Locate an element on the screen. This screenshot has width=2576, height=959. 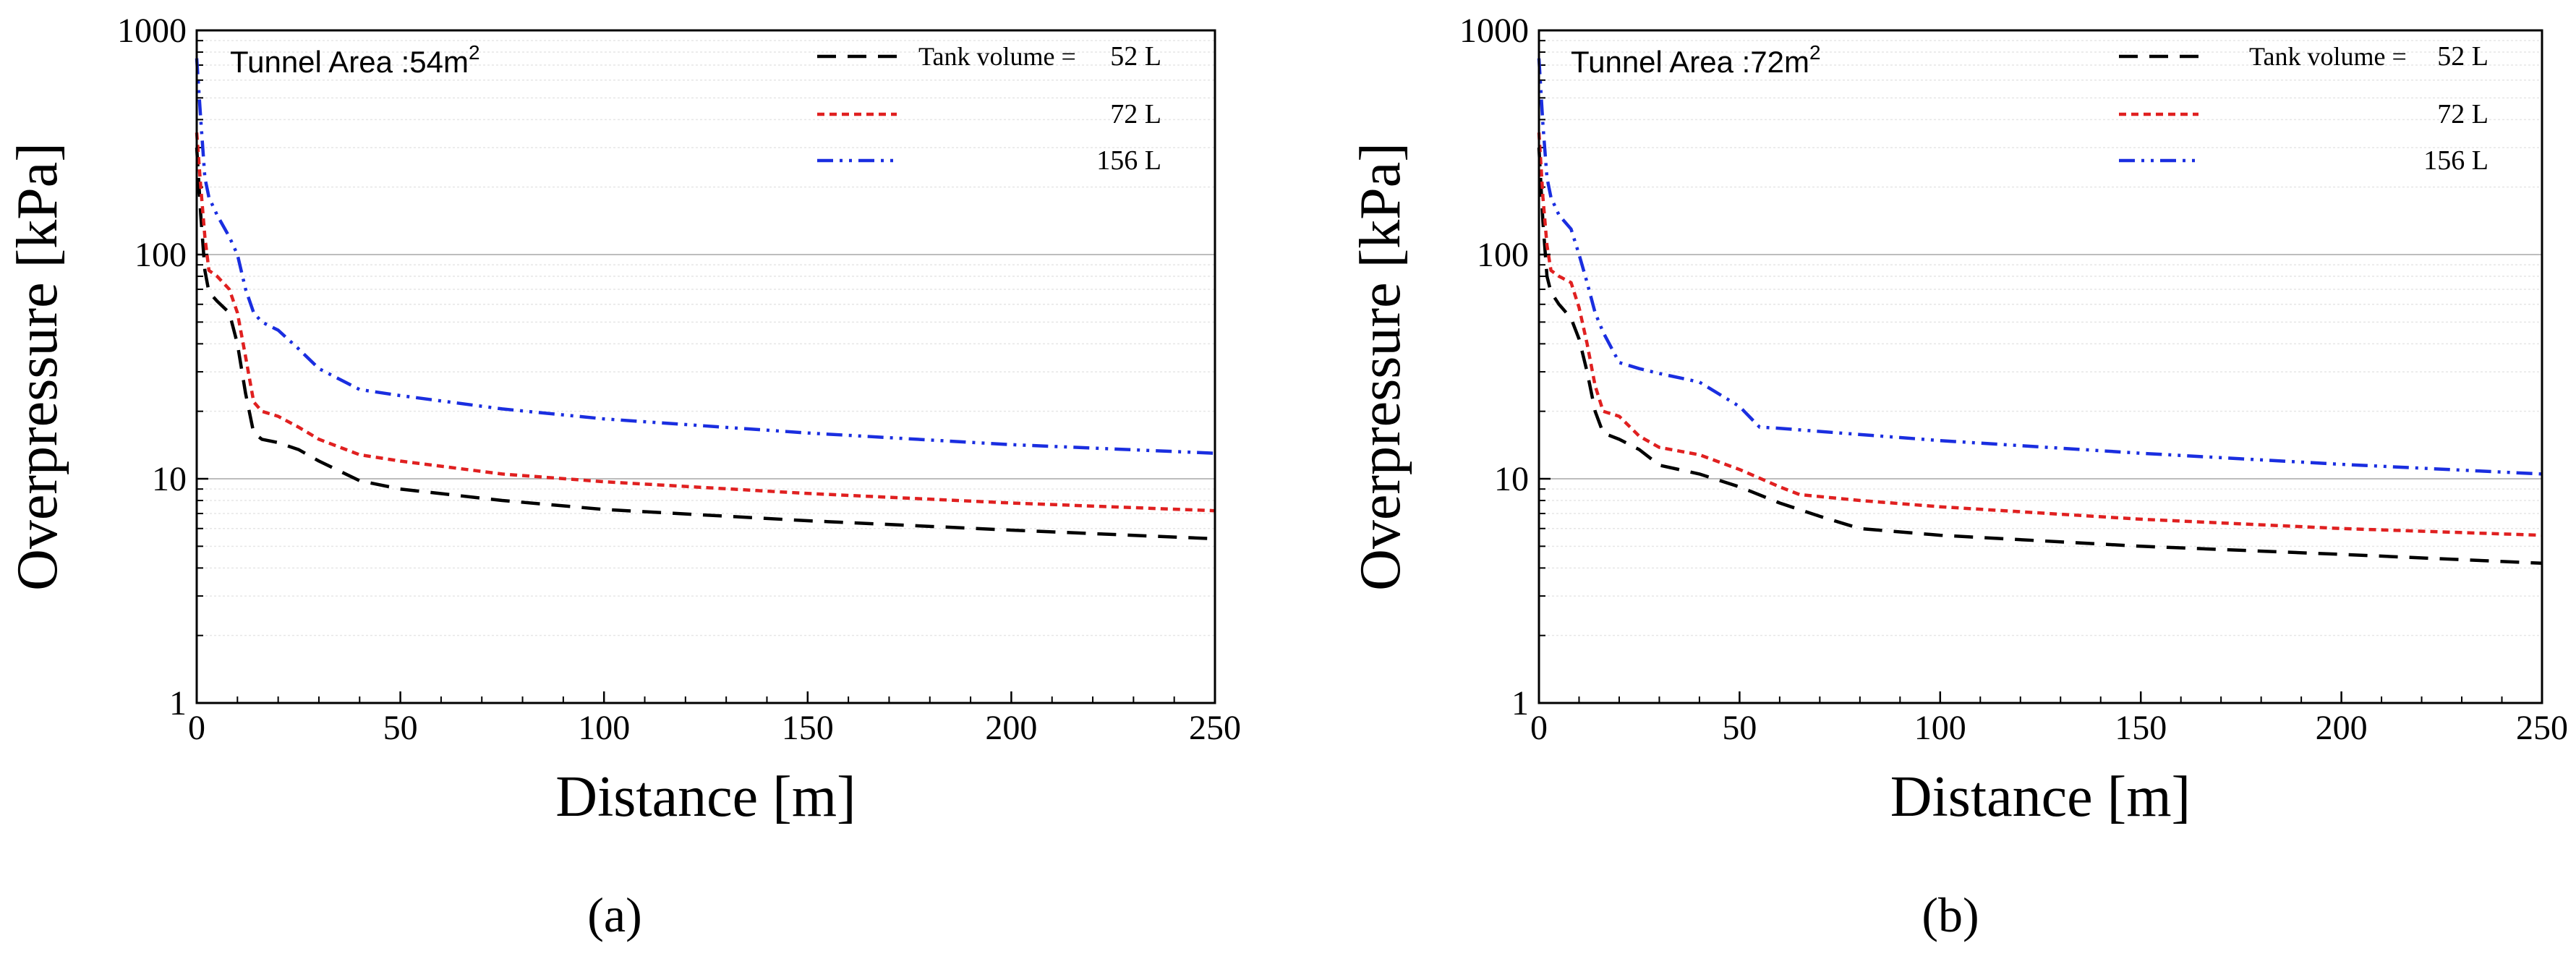
panel-label: (a) is located at coordinates (614, 914).